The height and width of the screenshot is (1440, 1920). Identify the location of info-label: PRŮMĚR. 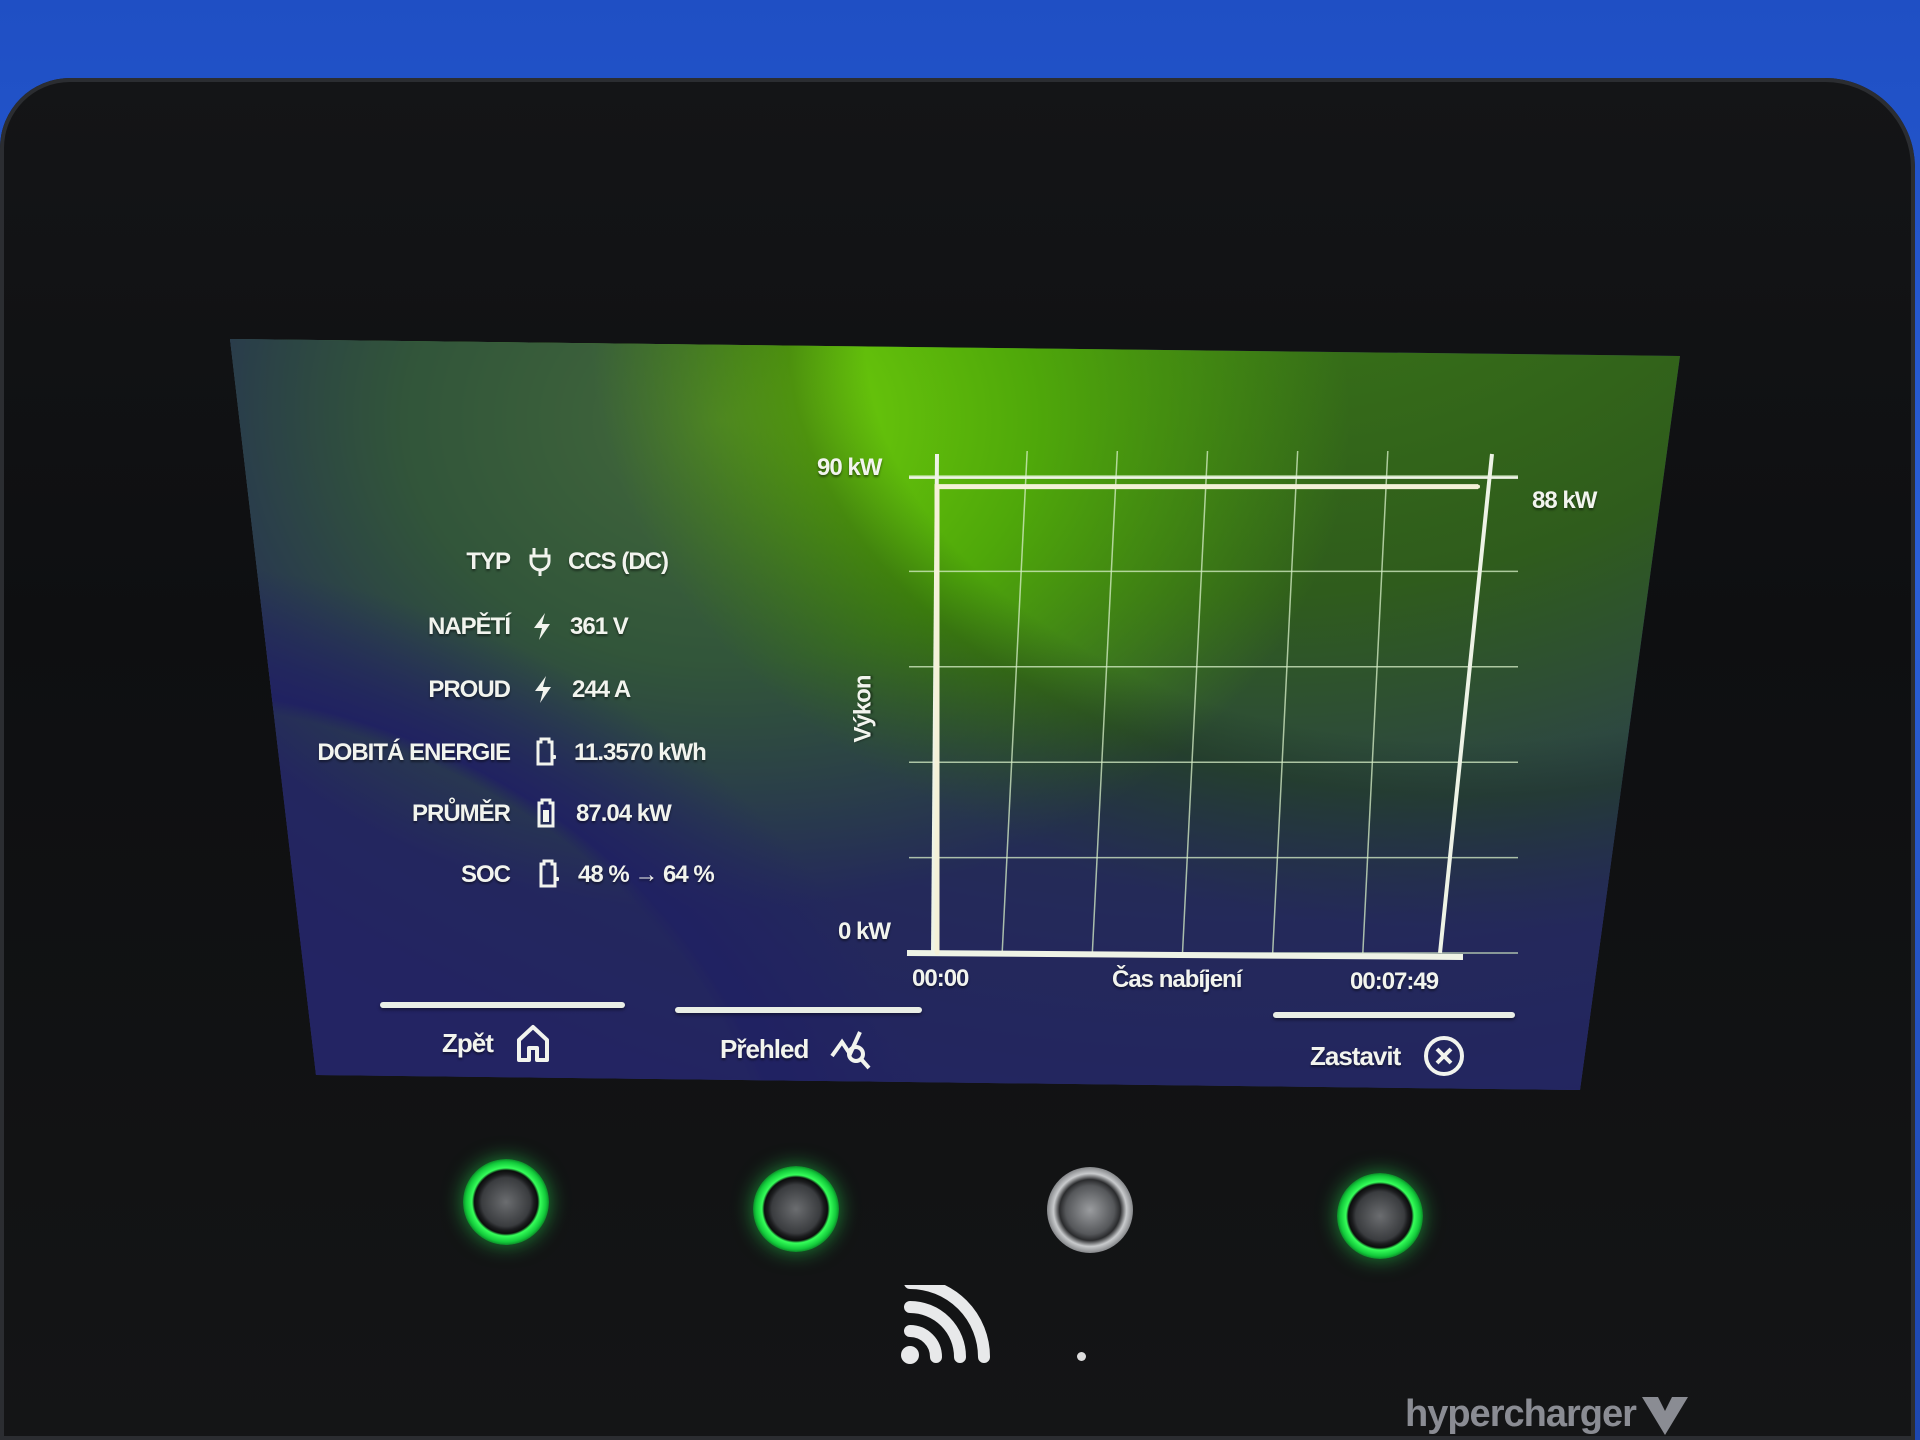
(461, 813).